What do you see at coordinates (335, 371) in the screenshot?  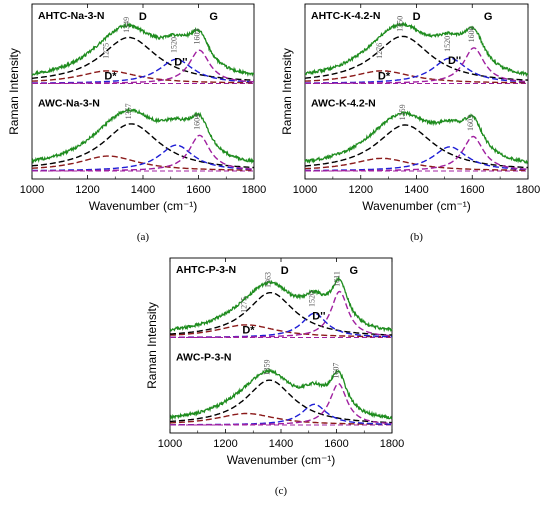 I see `peak-position-label: 1607` at bounding box center [335, 371].